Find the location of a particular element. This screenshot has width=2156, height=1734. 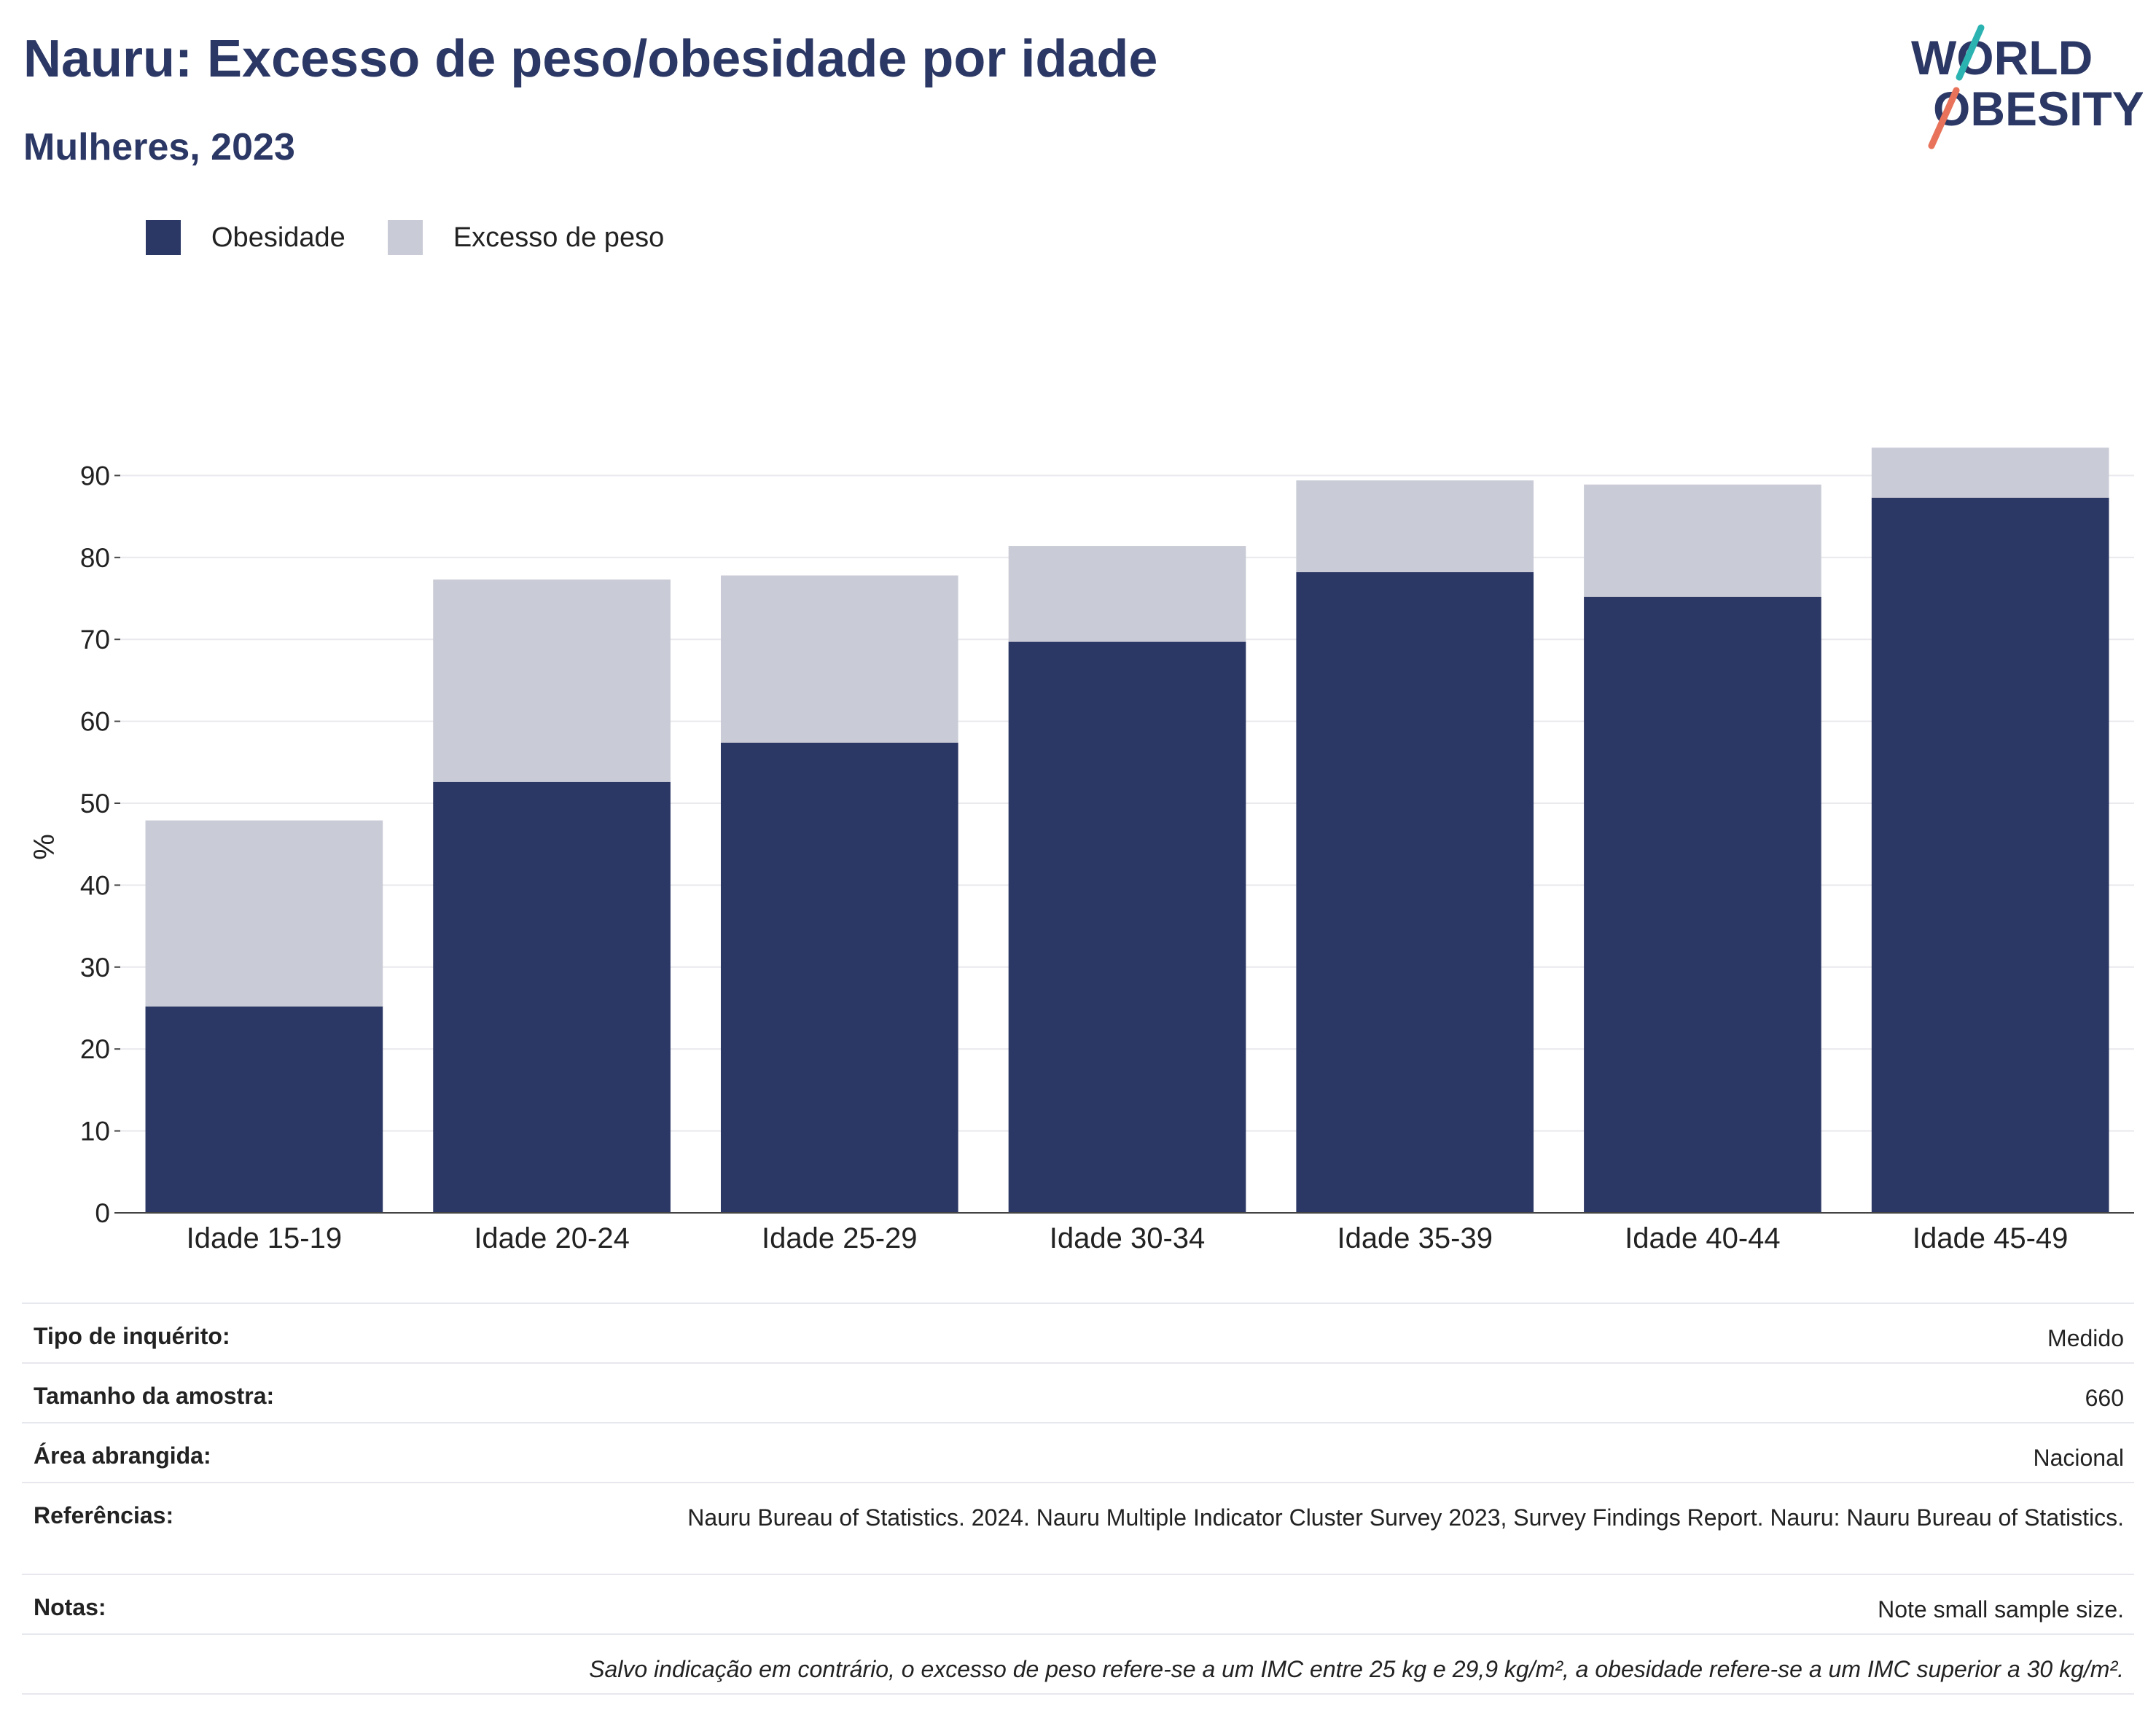

info-row-survey-type: Tipo de inquérito: Medido is located at coordinates (1078, 1334).